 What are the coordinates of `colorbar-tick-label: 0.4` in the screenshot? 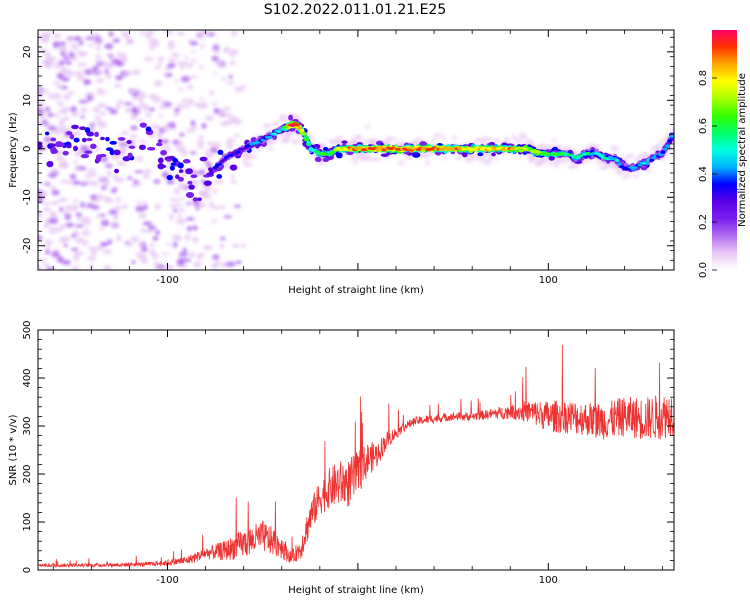 It's located at (703, 174).